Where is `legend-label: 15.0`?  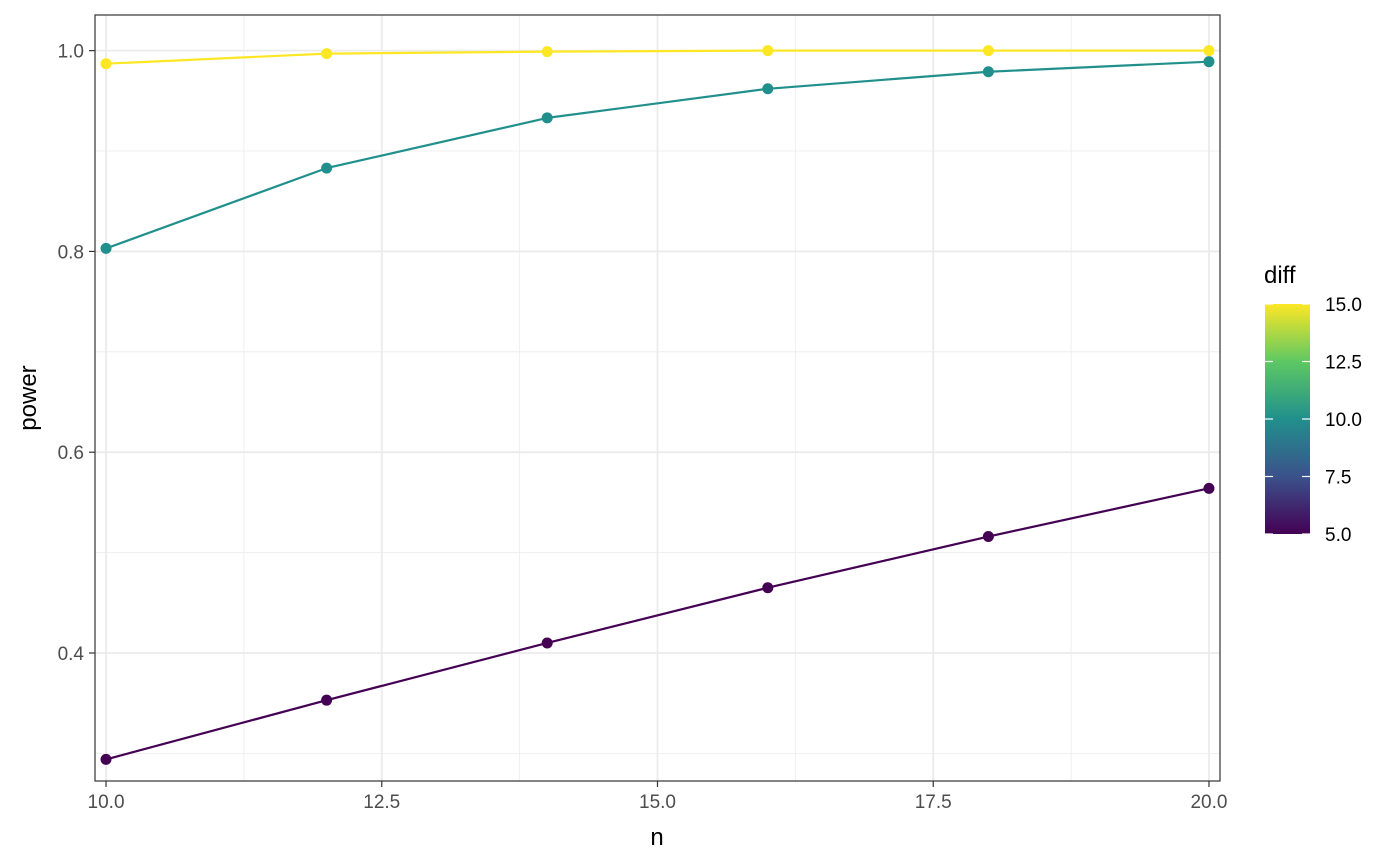 legend-label: 15.0 is located at coordinates (1343, 305).